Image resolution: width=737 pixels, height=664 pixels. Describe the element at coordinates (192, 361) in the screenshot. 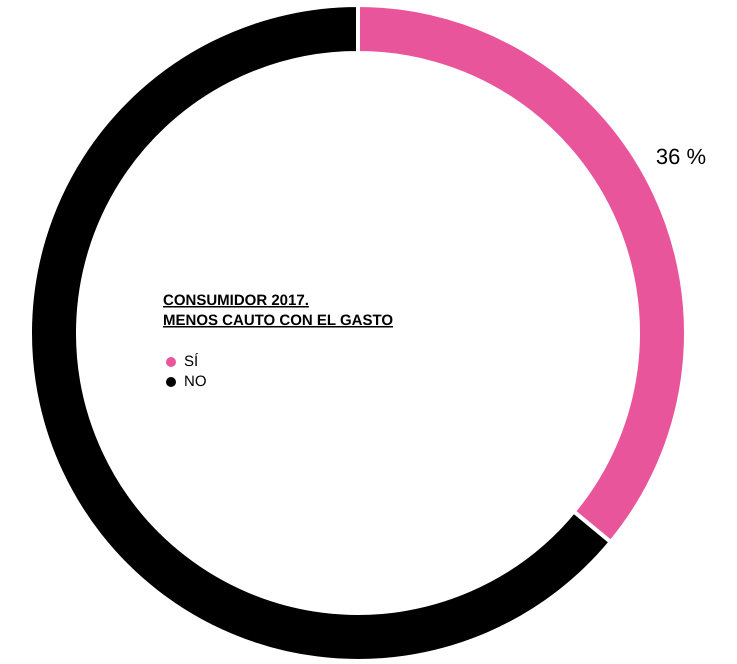

I see `legend-label: SÍ` at that location.